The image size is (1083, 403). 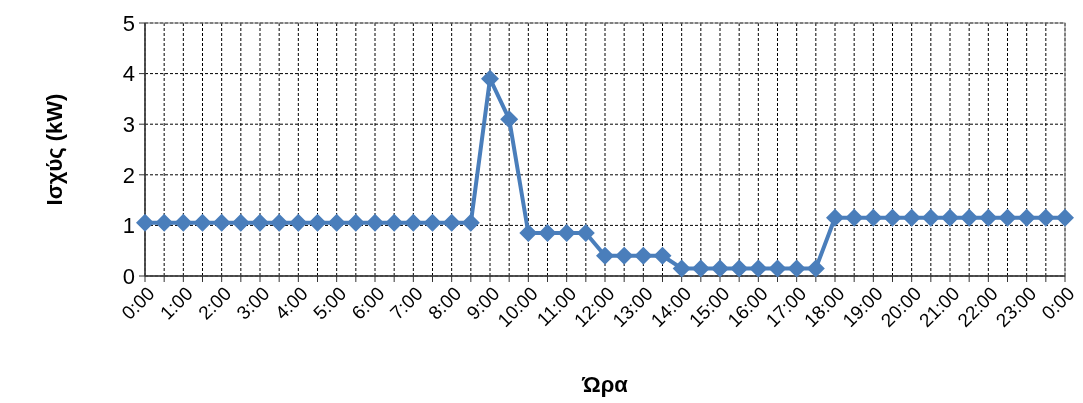 What do you see at coordinates (445, 303) in the screenshot?
I see `x-tick-label: 8:00` at bounding box center [445, 303].